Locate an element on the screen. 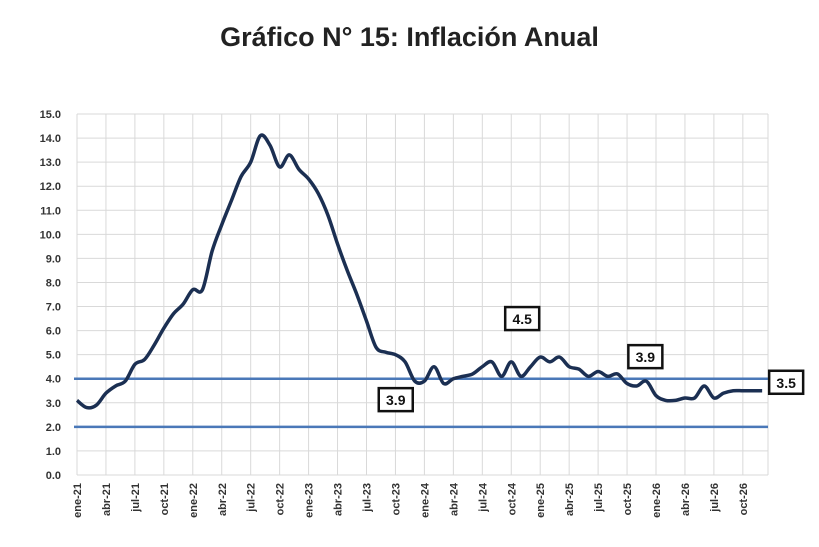  annotation-label: 3.5 is located at coordinates (786, 383).